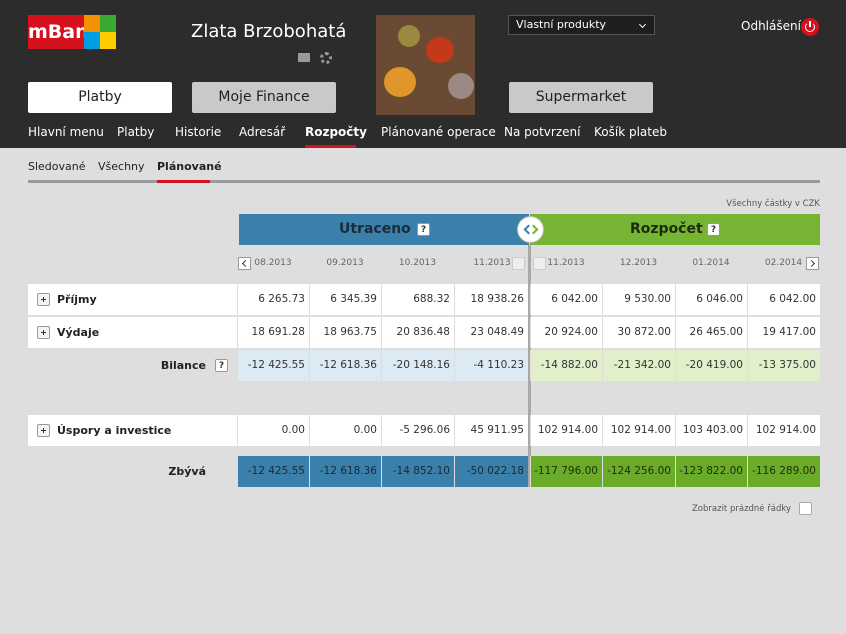  Describe the element at coordinates (566, 332) in the screenshot. I see `value-cell: 20 924.00` at that location.